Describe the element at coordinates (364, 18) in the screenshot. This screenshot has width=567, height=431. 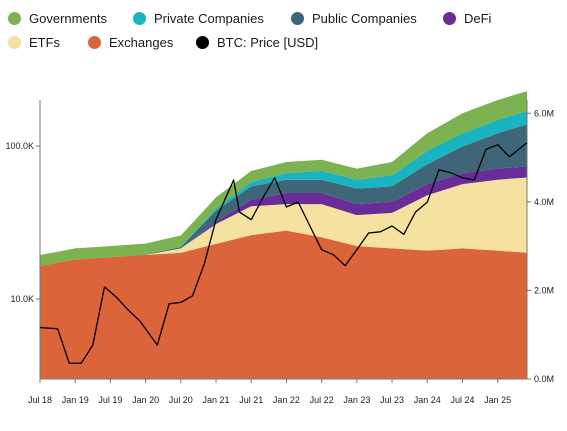
I see `legend-label-public-companies: Public Companies` at that location.